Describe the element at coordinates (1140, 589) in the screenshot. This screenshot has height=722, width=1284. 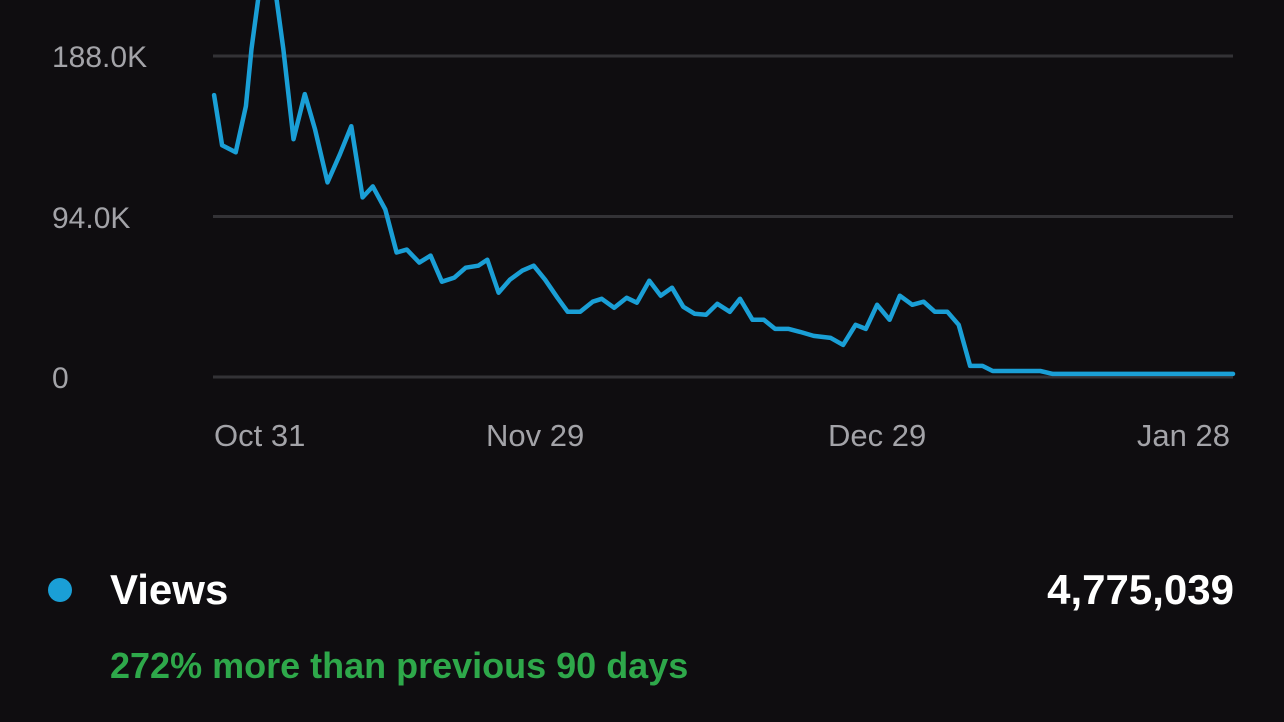
I see `views-total: 4,775,039` at that location.